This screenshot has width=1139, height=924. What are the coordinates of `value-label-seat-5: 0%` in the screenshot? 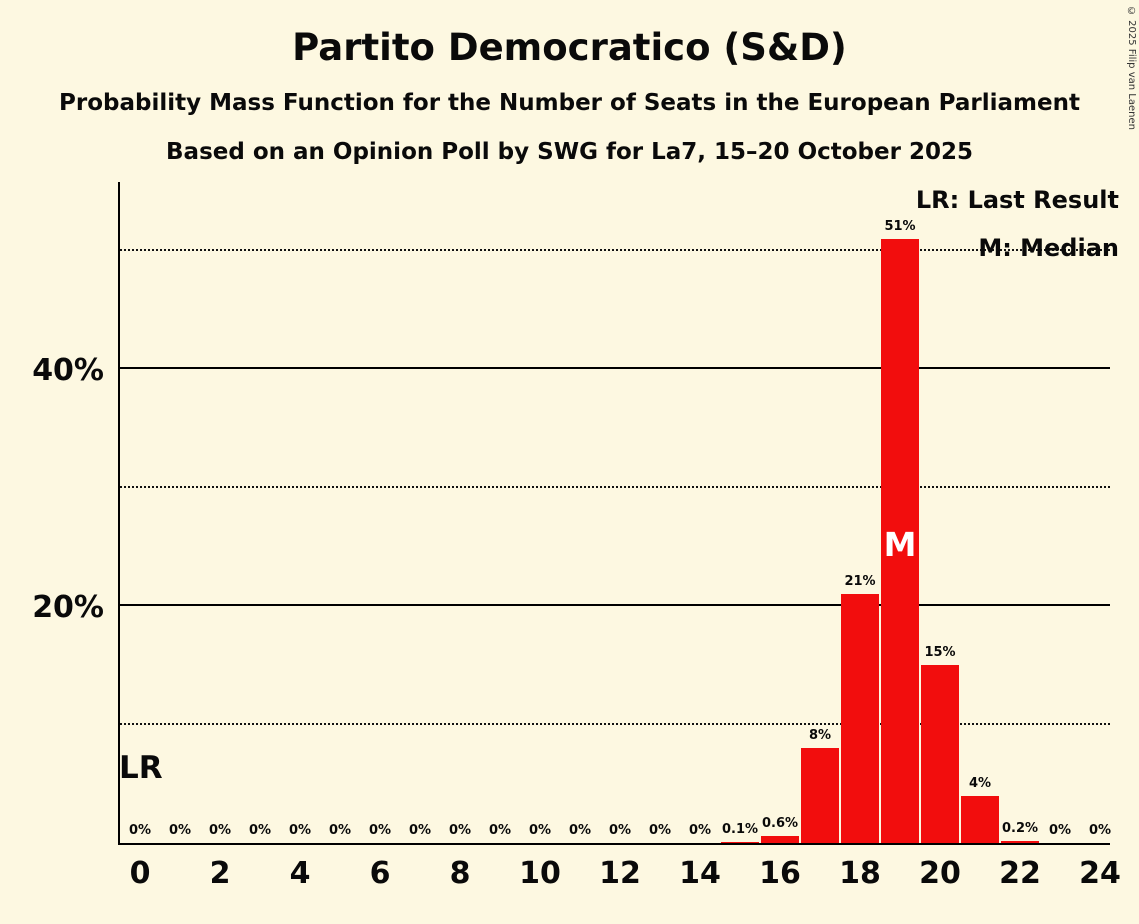 It's located at (340, 830).